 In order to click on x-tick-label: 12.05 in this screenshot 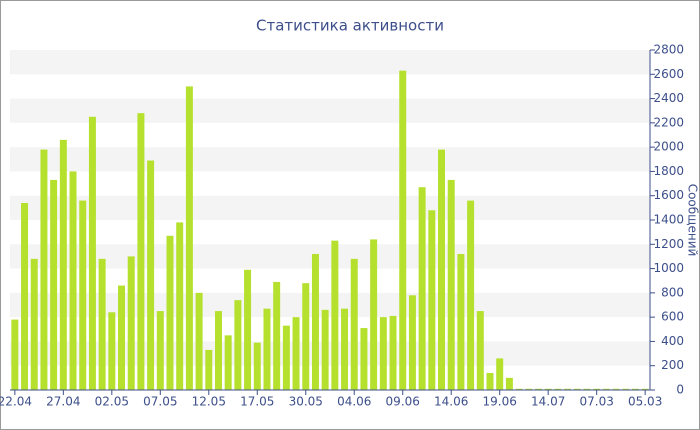, I will do `click(209, 402)`.